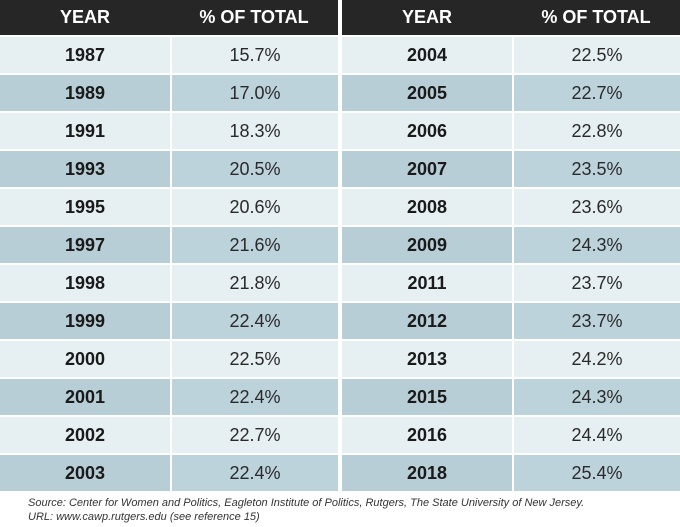 Image resolution: width=680 pixels, height=527 pixels. Describe the element at coordinates (427, 397) in the screenshot. I see `year-cell: 2015` at that location.